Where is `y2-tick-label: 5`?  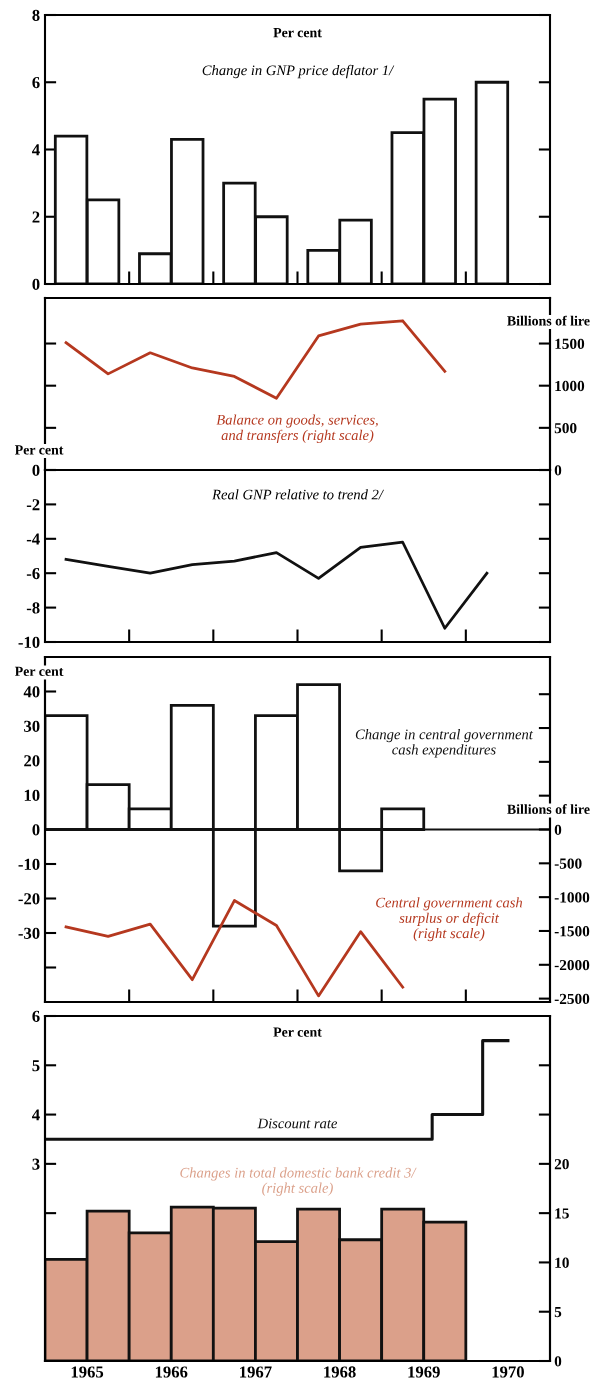
y2-tick-label: 5 is located at coordinates (558, 1312).